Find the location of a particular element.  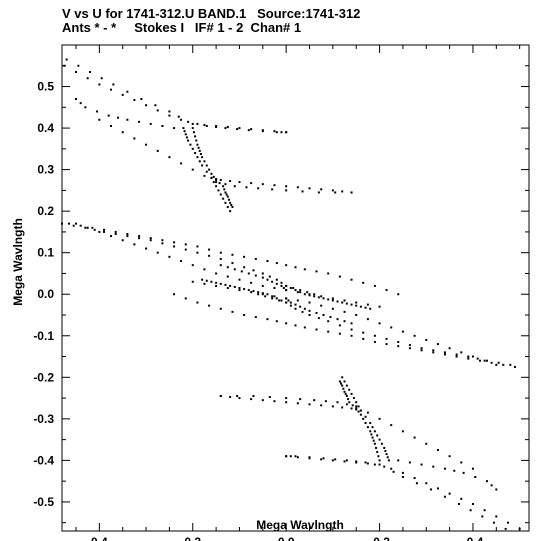

chart-title-line-2: Ants * - * Stokes I IF# 1 - 2 Chan# 1 is located at coordinates (182, 27).